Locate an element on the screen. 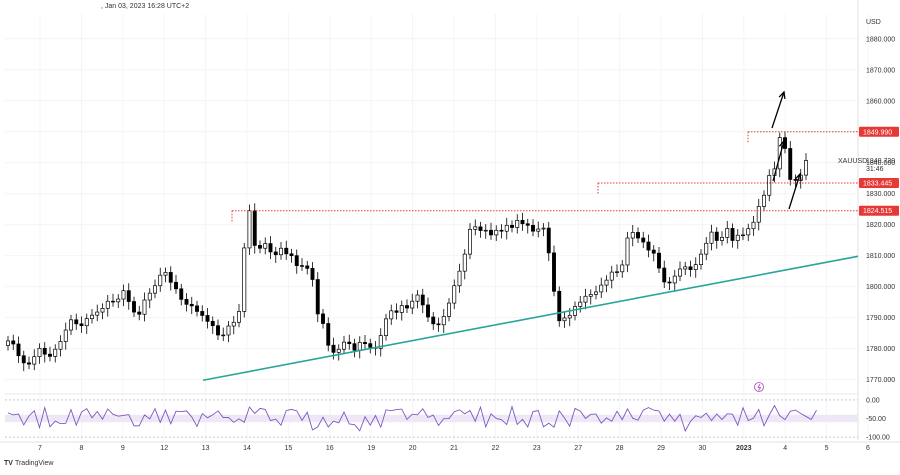 This screenshot has width=900, height=475. y-tick-label: 1830.000 is located at coordinates (880, 194).